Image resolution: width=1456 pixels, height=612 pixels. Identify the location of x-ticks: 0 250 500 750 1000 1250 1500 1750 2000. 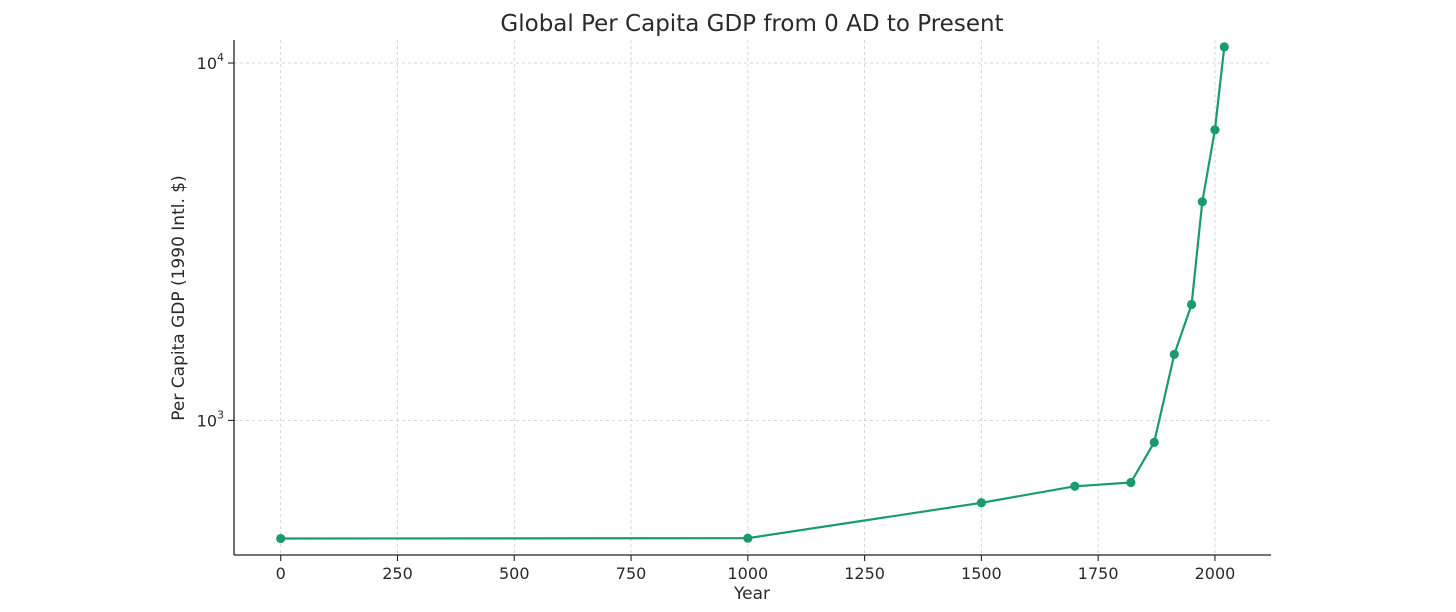
(756, 569).